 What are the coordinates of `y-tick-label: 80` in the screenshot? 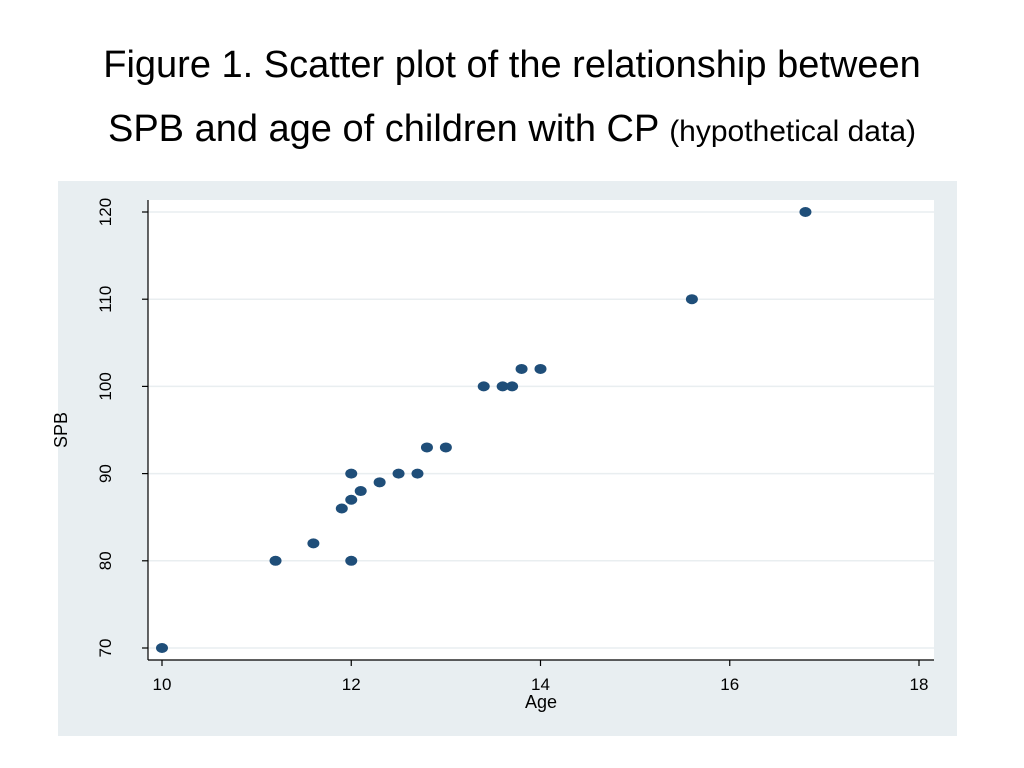 It's located at (105, 560).